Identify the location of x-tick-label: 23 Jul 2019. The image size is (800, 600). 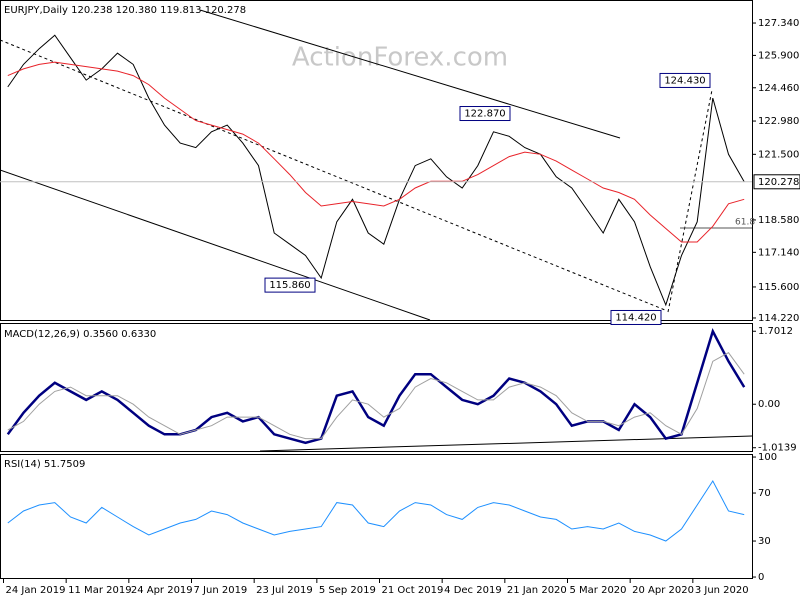
(284, 590).